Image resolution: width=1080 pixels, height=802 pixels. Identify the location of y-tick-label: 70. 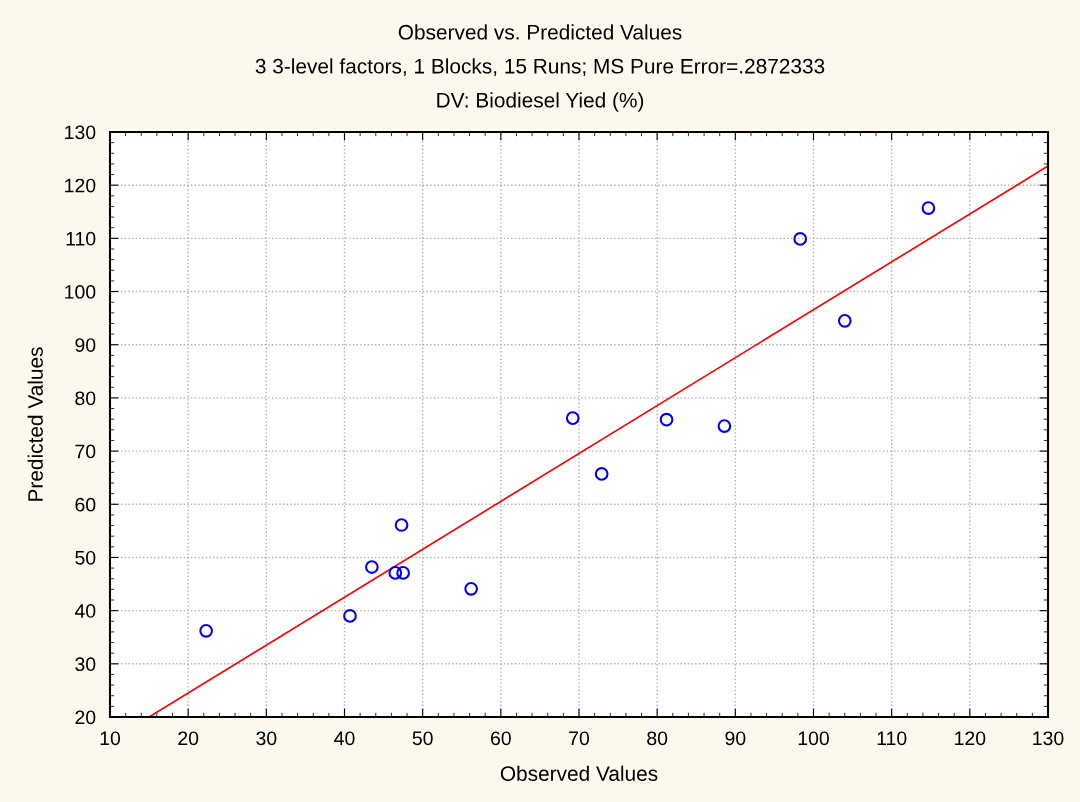
(85, 451).